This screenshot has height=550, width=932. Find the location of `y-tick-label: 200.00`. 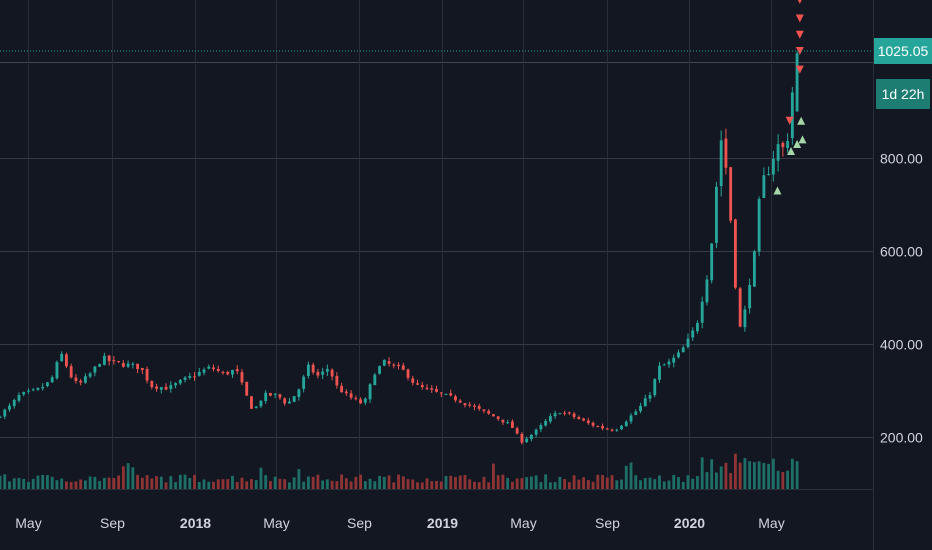

y-tick-label: 200.00 is located at coordinates (901, 438).